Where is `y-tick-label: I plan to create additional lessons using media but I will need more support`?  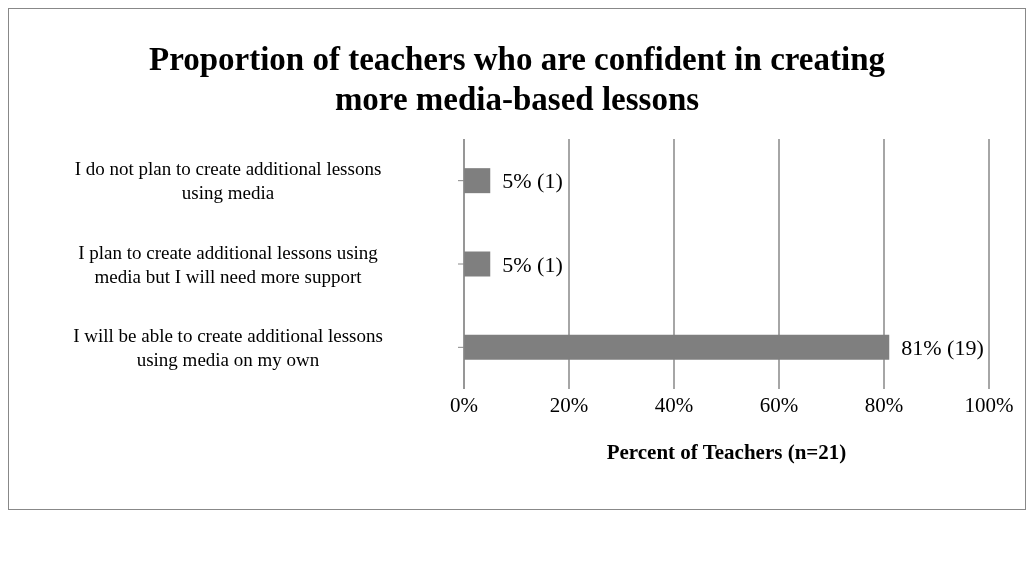
y-tick-label: I plan to create additional lessons using media but I will need more support is located at coordinates (228, 264).